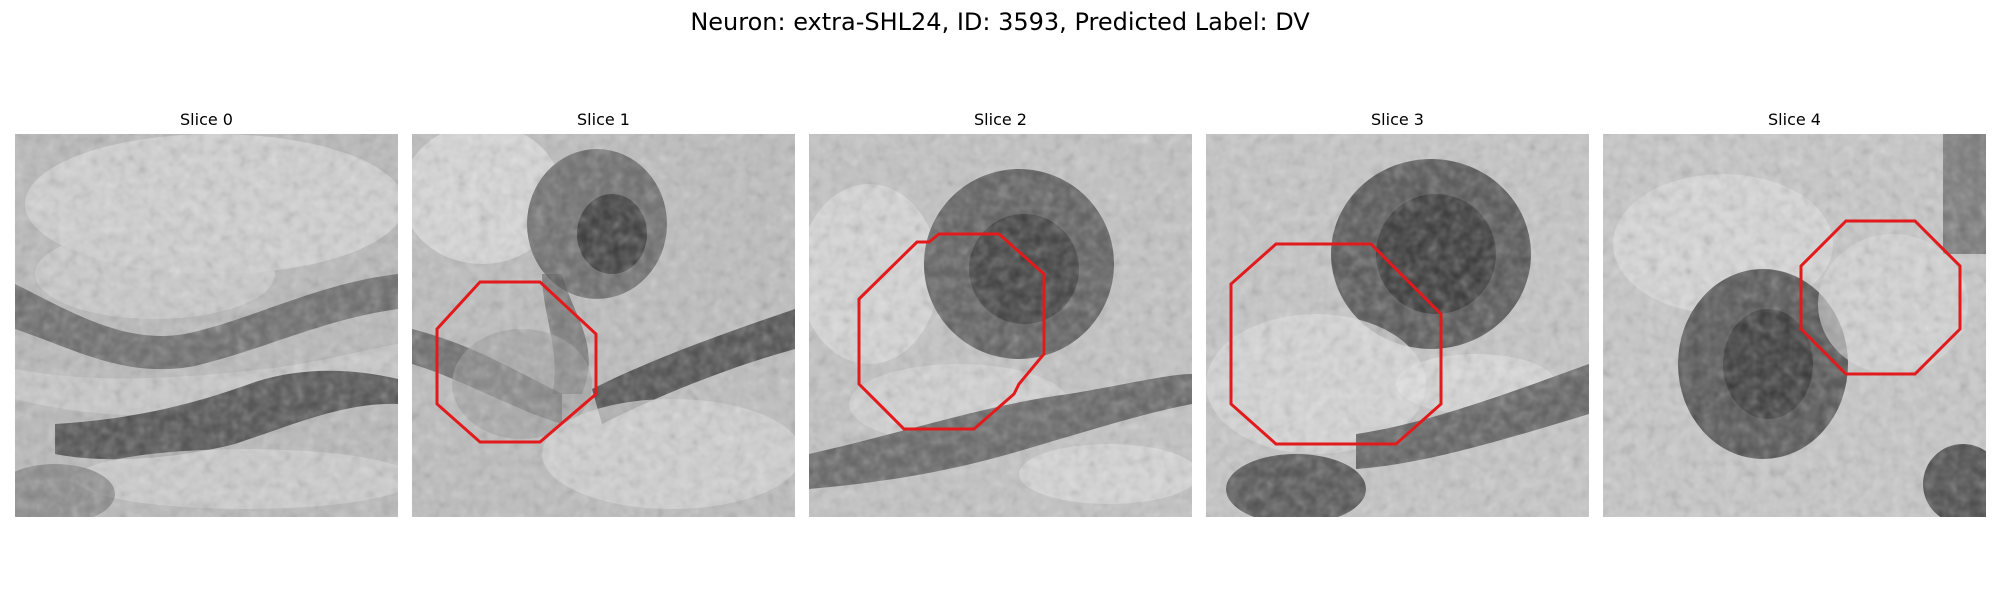  Describe the element at coordinates (1794, 119) in the screenshot. I see `panel-title-slice-4: Slice 4` at that location.